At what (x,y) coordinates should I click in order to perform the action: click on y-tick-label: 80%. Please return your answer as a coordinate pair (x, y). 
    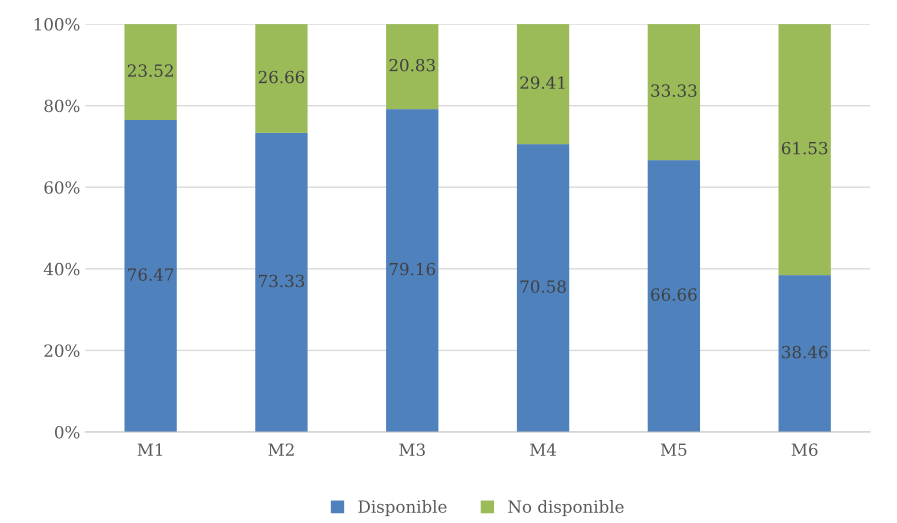
    Looking at the image, I should click on (62, 106).